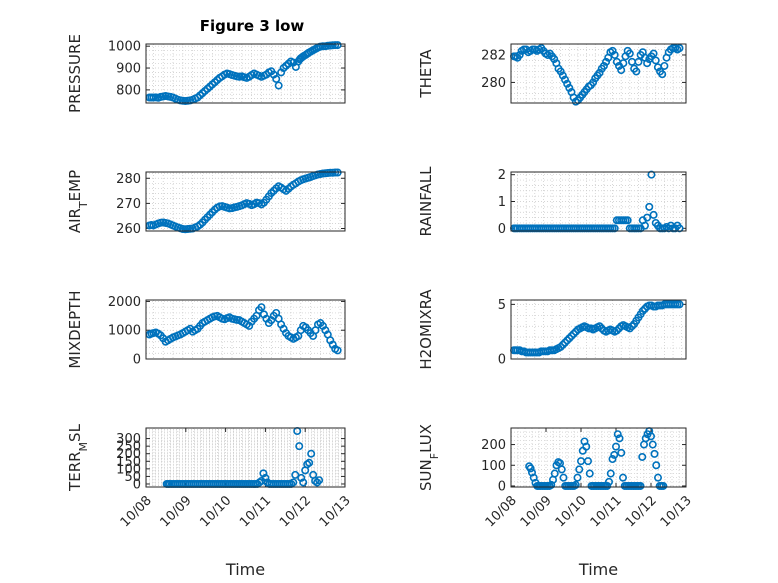  Describe the element at coordinates (128, 229) in the screenshot. I see `y-tick-label: 260` at that location.